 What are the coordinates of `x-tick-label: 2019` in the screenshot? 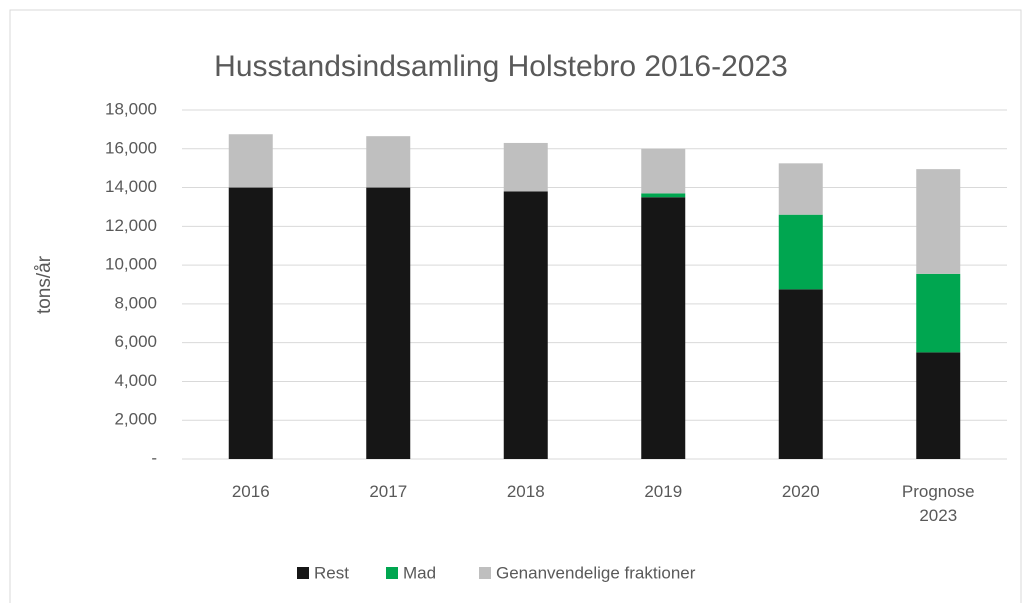 It's located at (663, 491).